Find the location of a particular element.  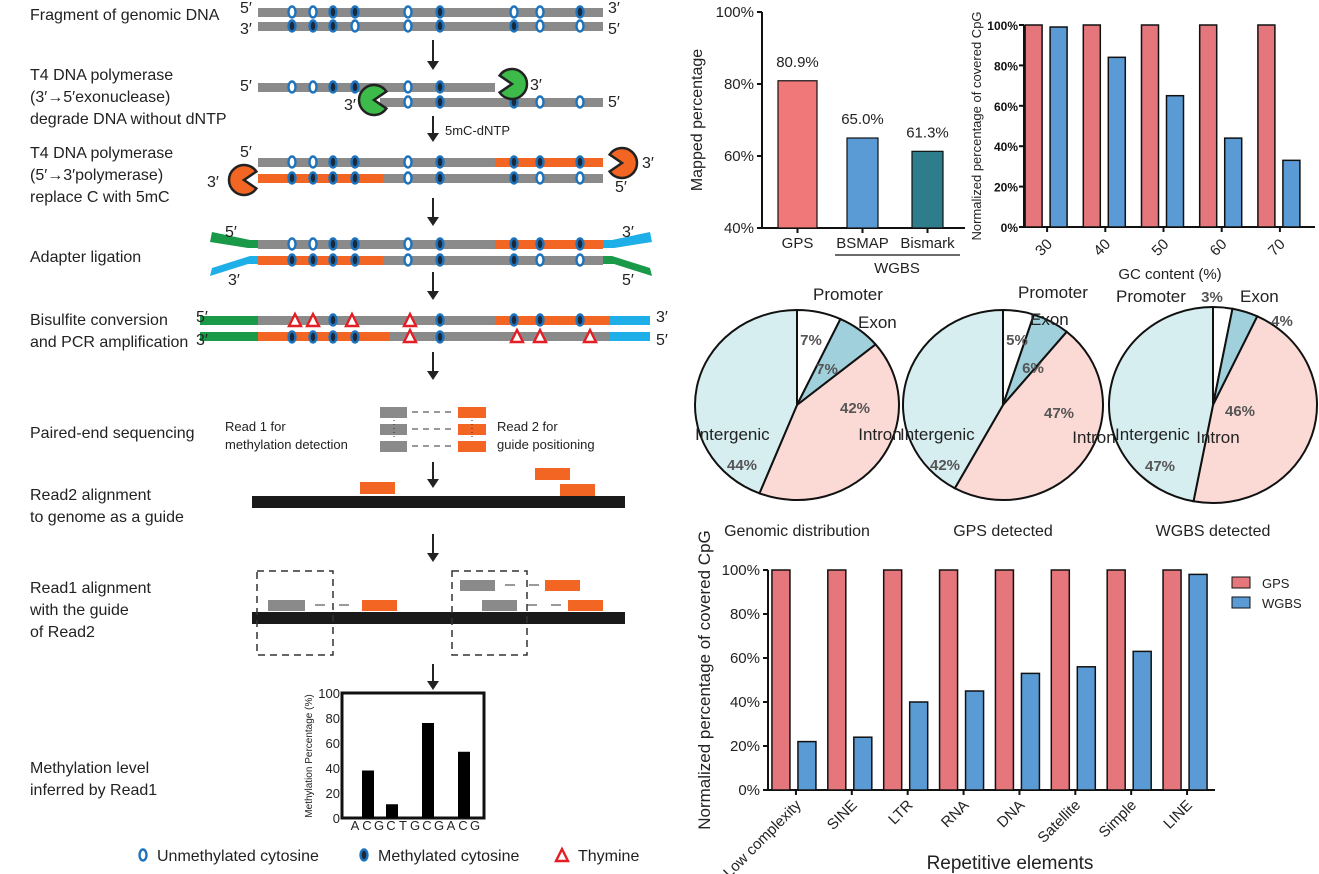

x-tick-label: Simple is located at coordinates (1118, 819).